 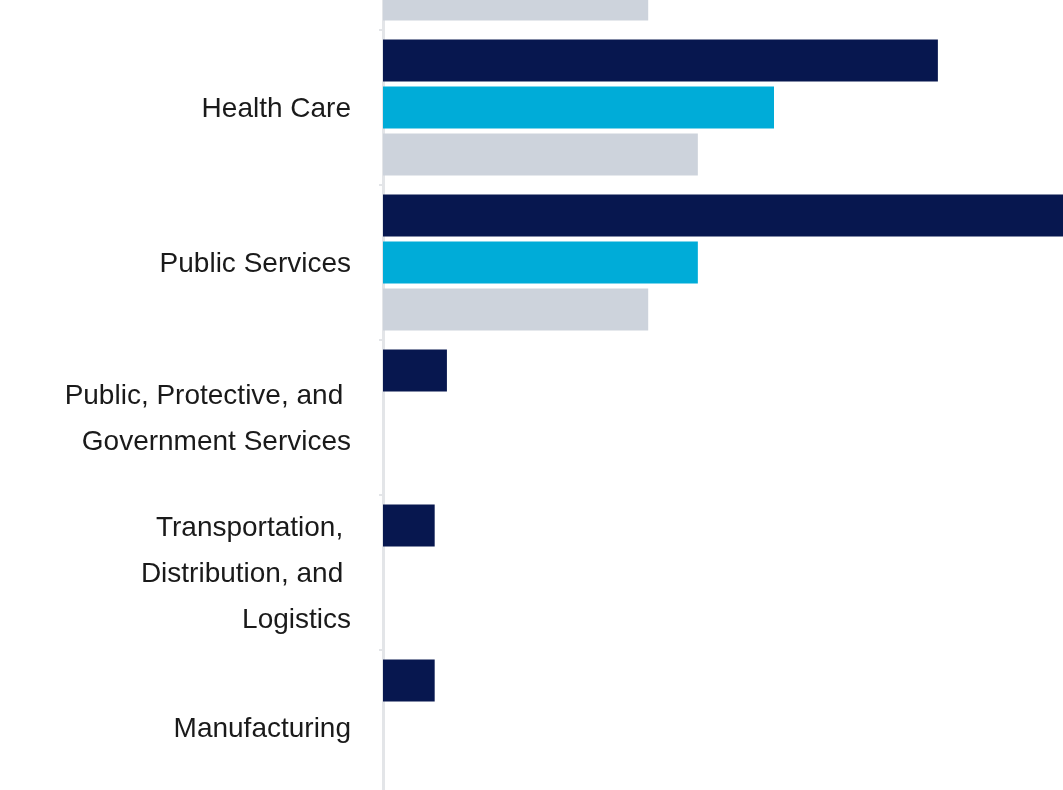 What do you see at coordinates (207, 417) in the screenshot?
I see `y-tick-label: Public, Protective, and Government Services` at bounding box center [207, 417].